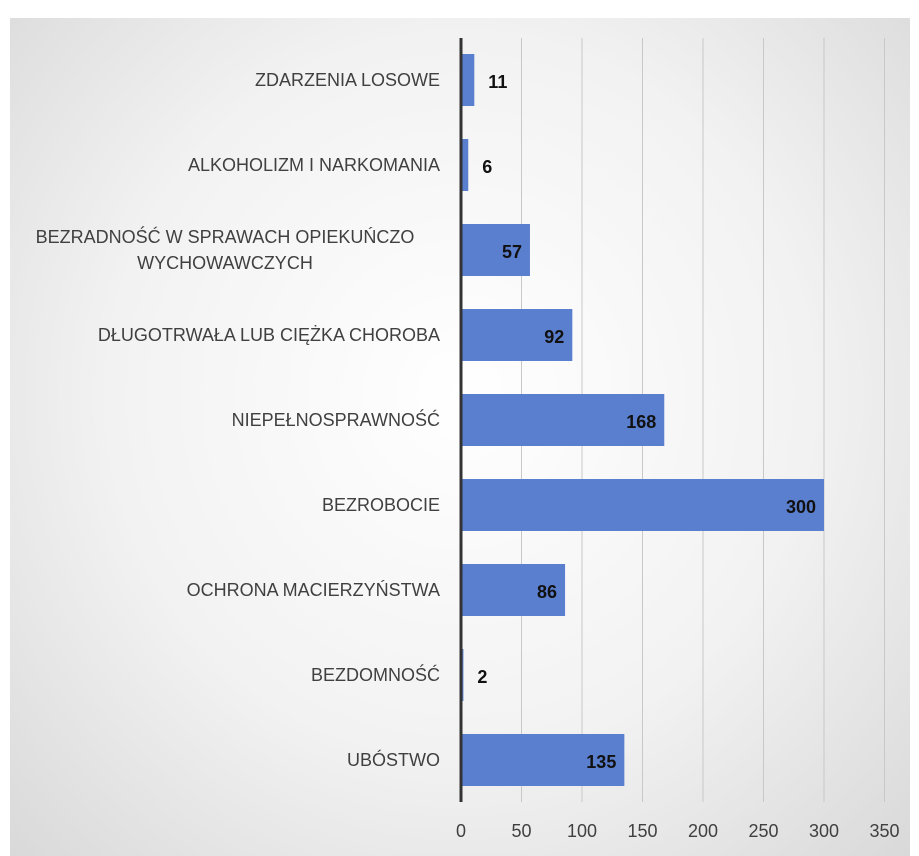  Describe the element at coordinates (703, 831) in the screenshot. I see `x-tick-label: 200` at that location.